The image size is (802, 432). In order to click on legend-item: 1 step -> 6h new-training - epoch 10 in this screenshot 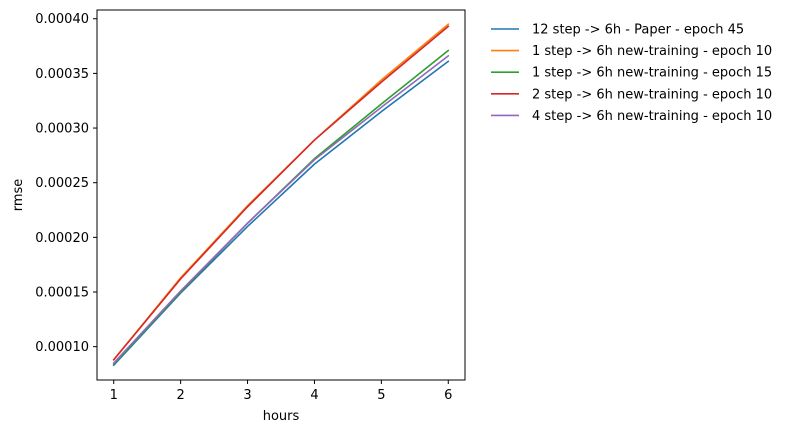, I will do `click(631, 51)`.